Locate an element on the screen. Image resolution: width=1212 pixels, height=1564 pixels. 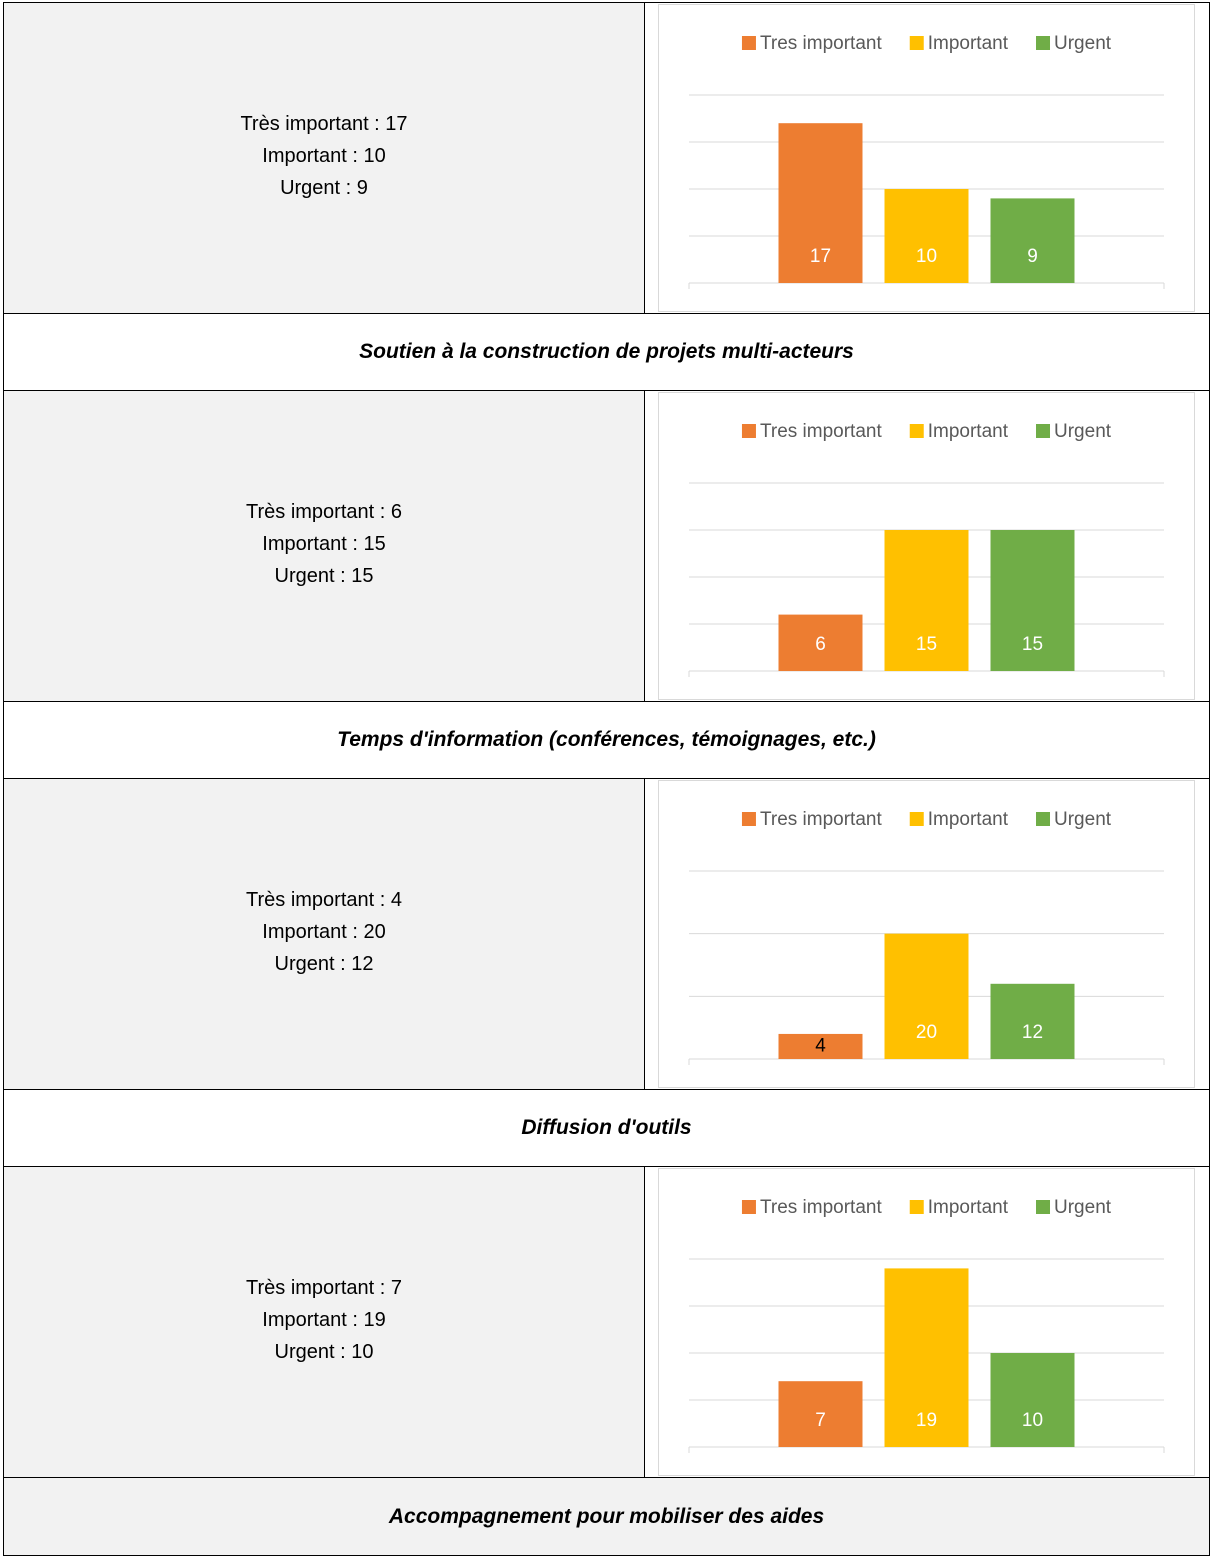
summary-line: Urgent : 15 is located at coordinates (324, 576).